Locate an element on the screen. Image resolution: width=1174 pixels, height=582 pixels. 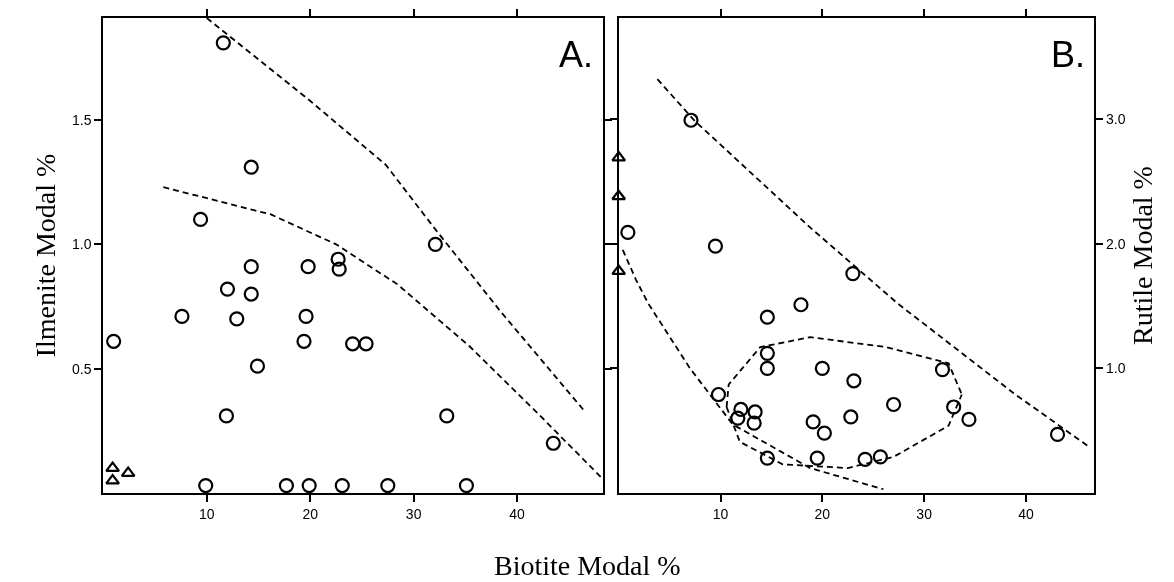
y-tick-label: 0.5 is located at coordinates (82, 368).